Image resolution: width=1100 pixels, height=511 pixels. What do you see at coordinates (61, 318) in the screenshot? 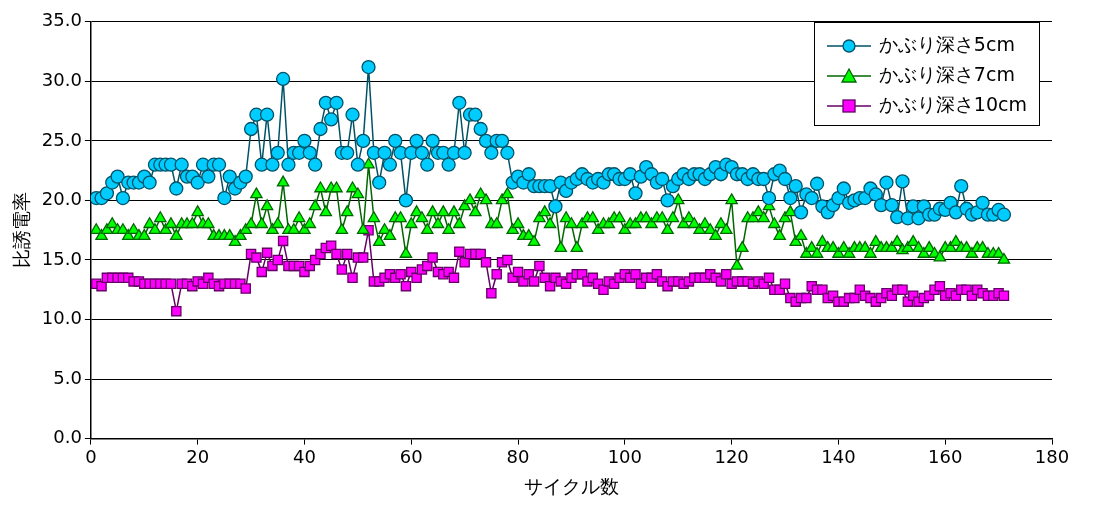
I see `y-tick-label: 10.0` at bounding box center [61, 318].